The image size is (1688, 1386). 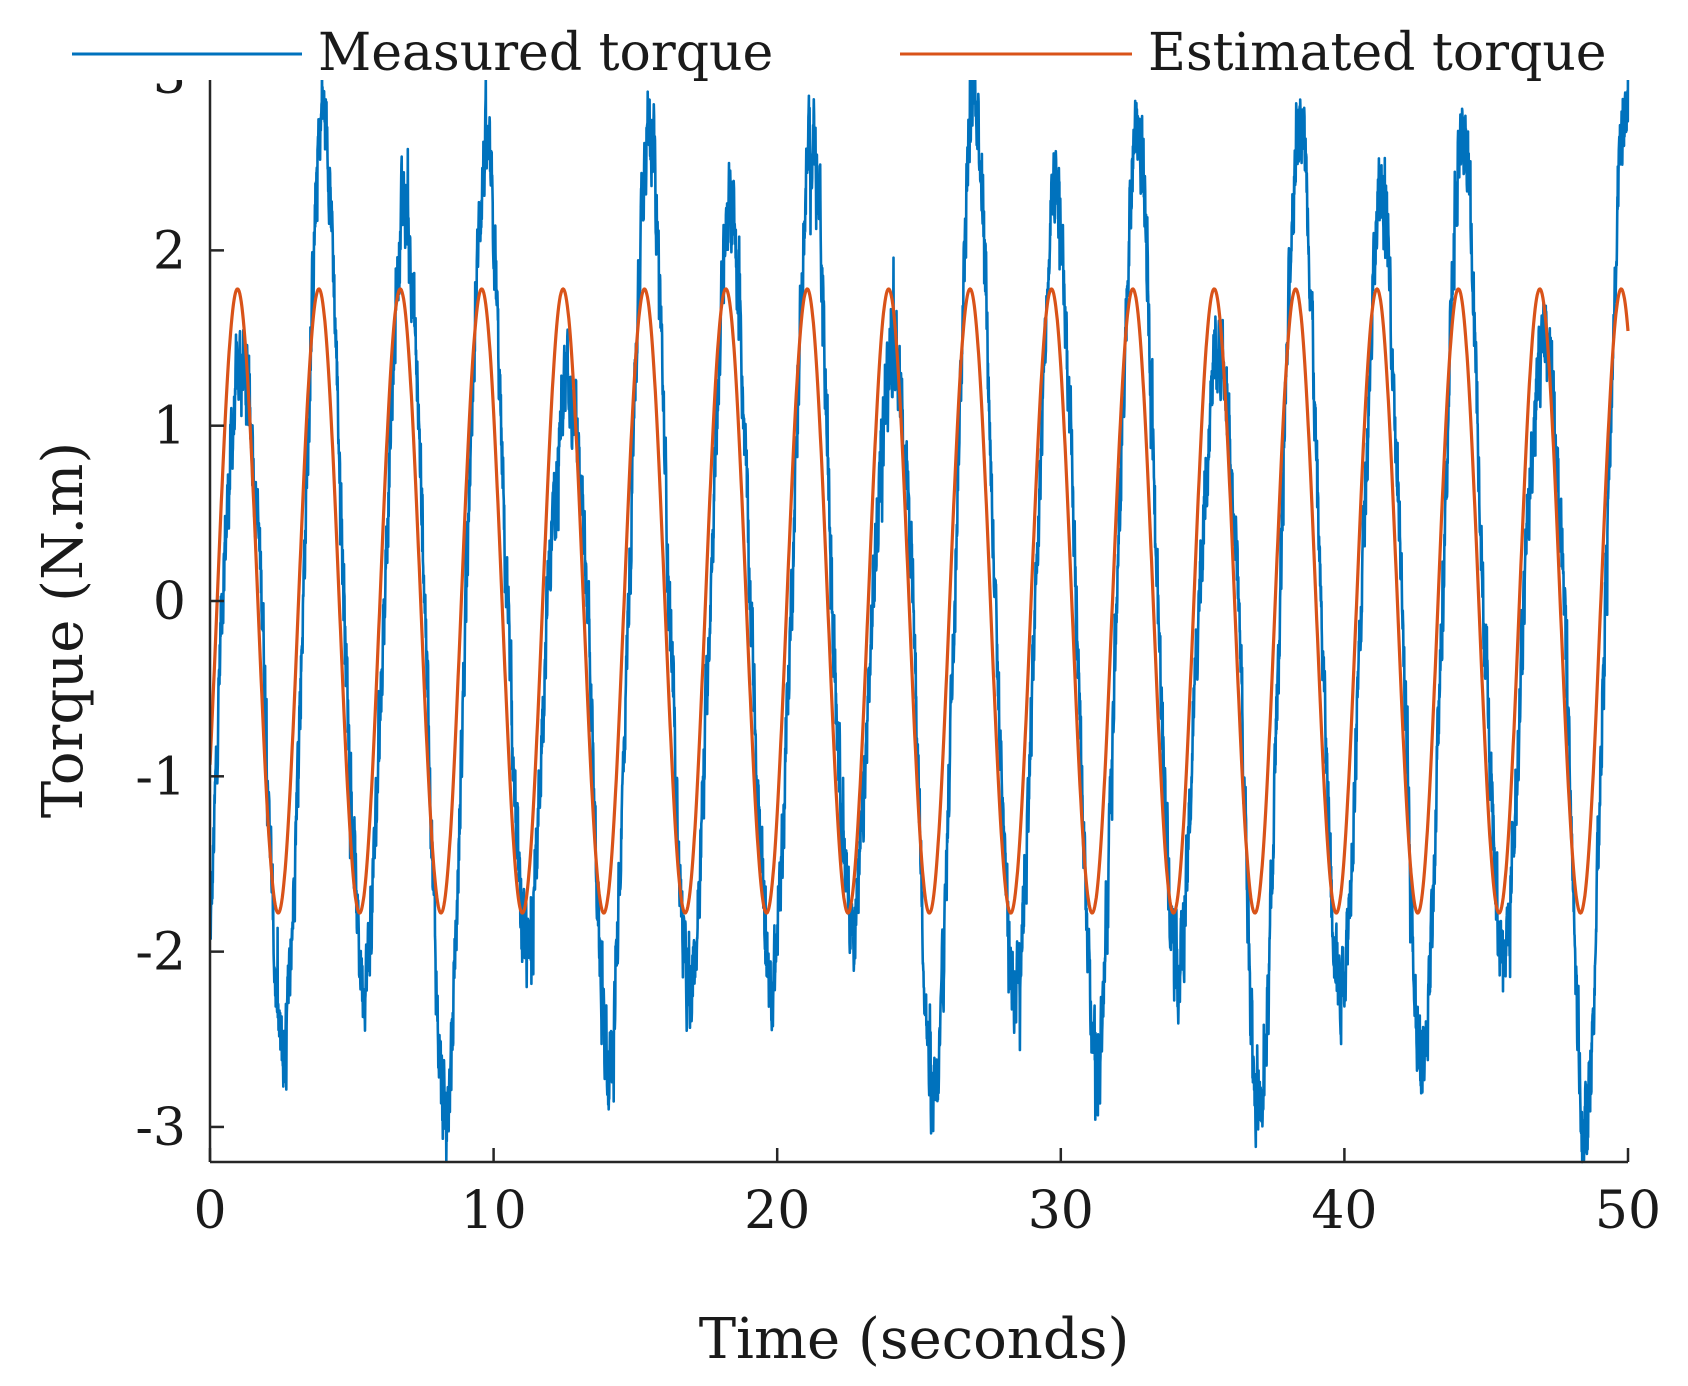 I want to click on y-tick-label: 0, so click(x=169, y=602).